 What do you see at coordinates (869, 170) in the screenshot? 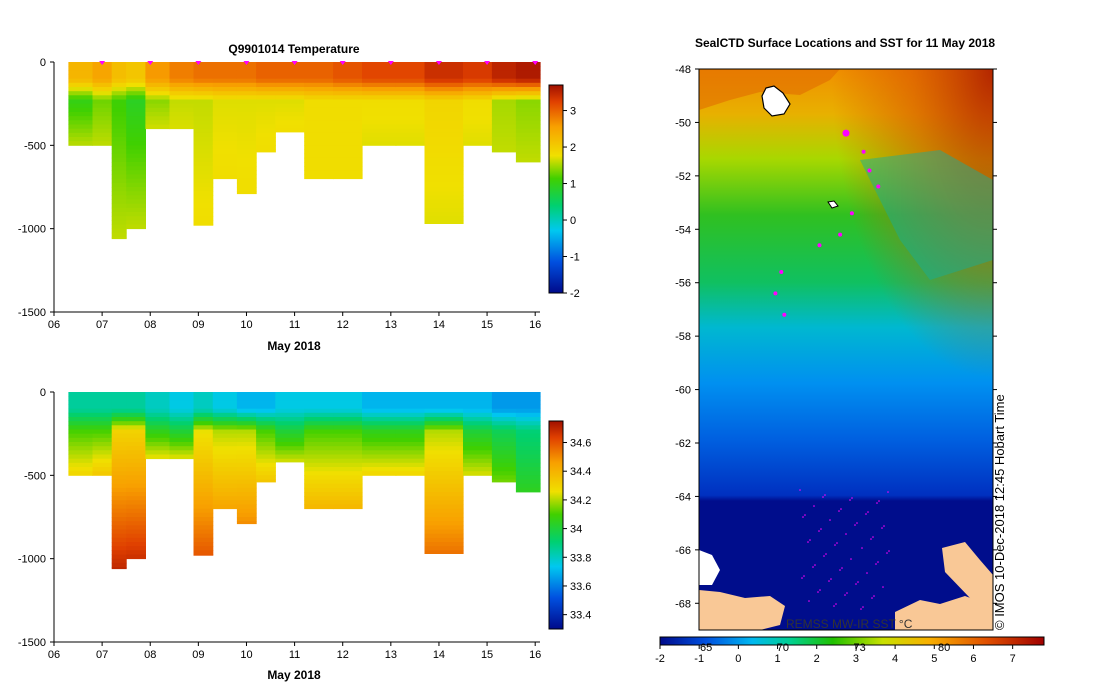
I see `seal-location` at bounding box center [869, 170].